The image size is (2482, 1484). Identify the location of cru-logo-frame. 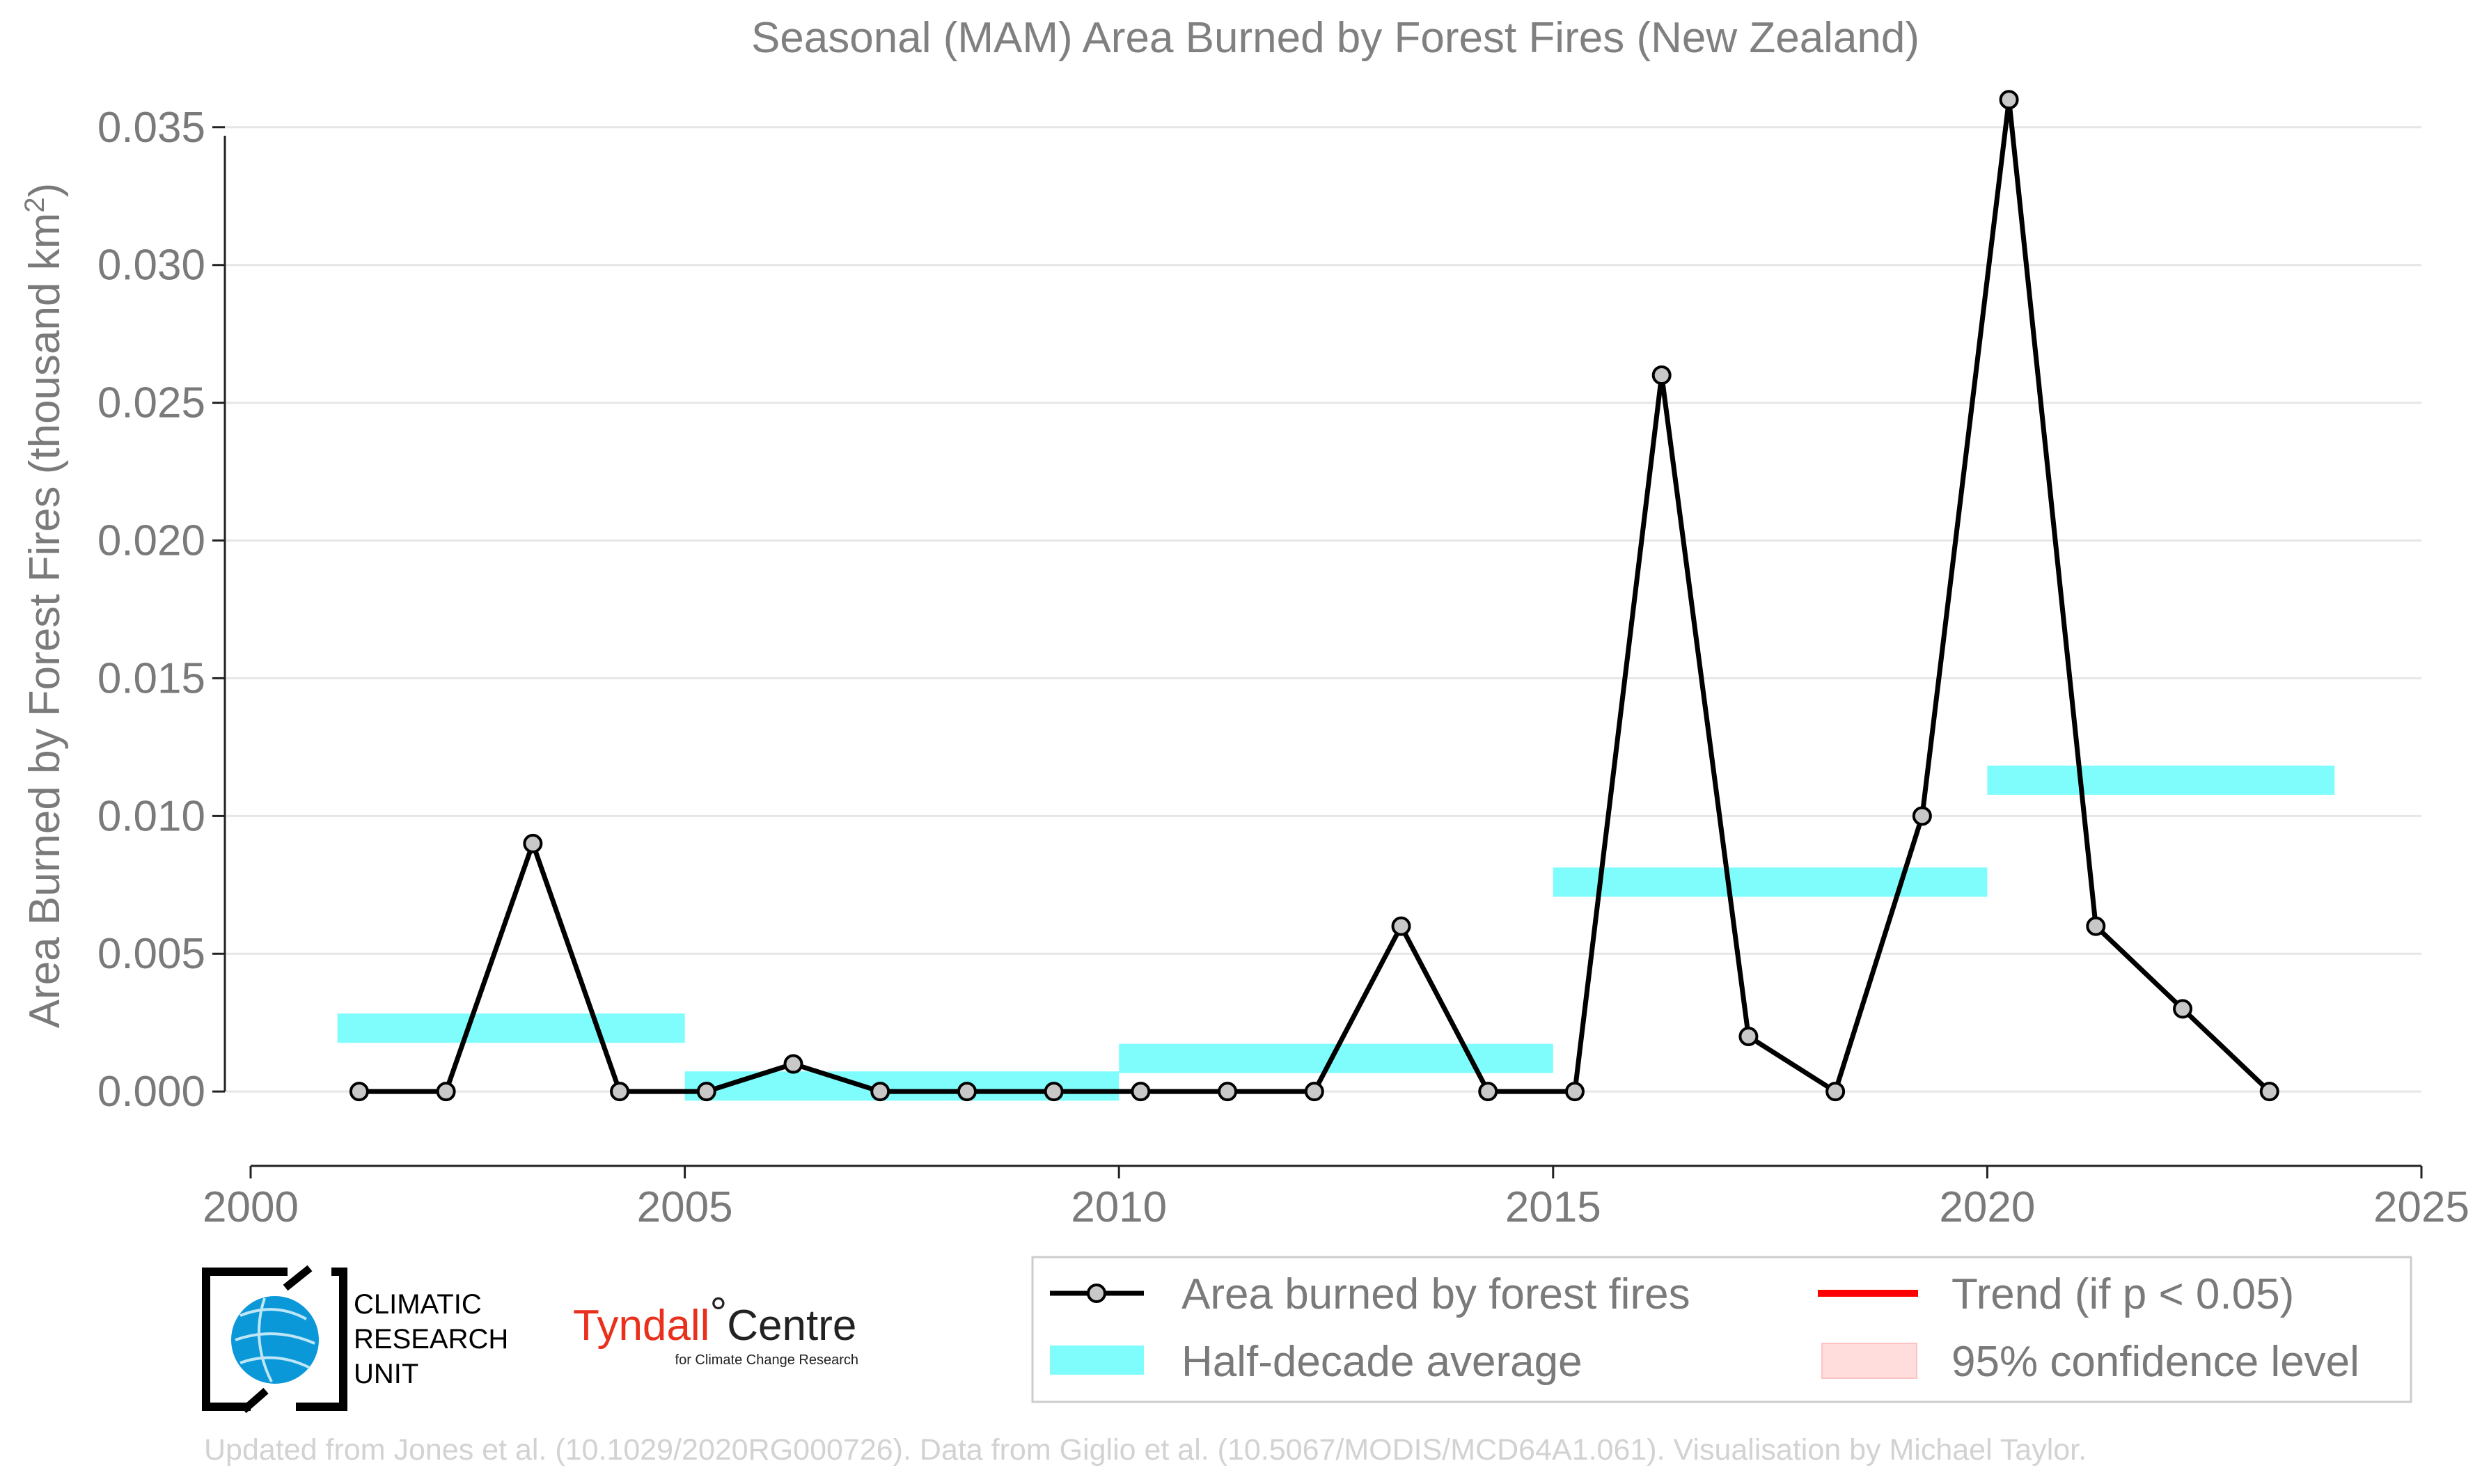
(274, 1339).